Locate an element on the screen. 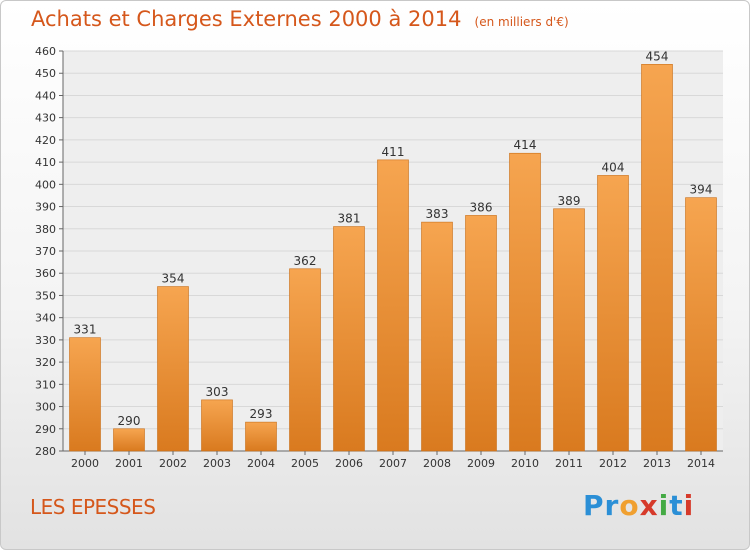  logo-letter: o is located at coordinates (629, 505).